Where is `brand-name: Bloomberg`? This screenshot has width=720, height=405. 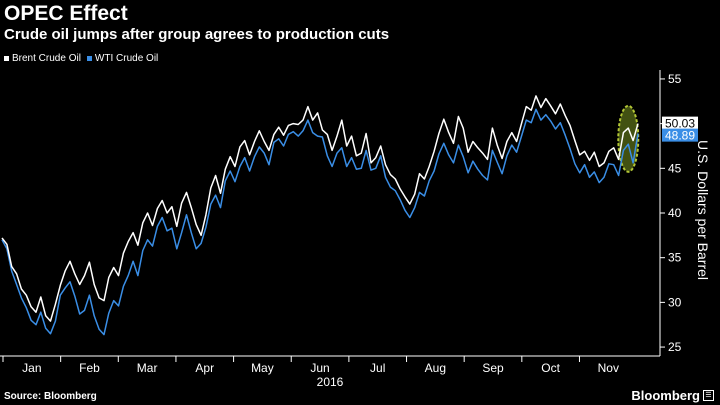 brand-name: Bloomberg is located at coordinates (665, 395).